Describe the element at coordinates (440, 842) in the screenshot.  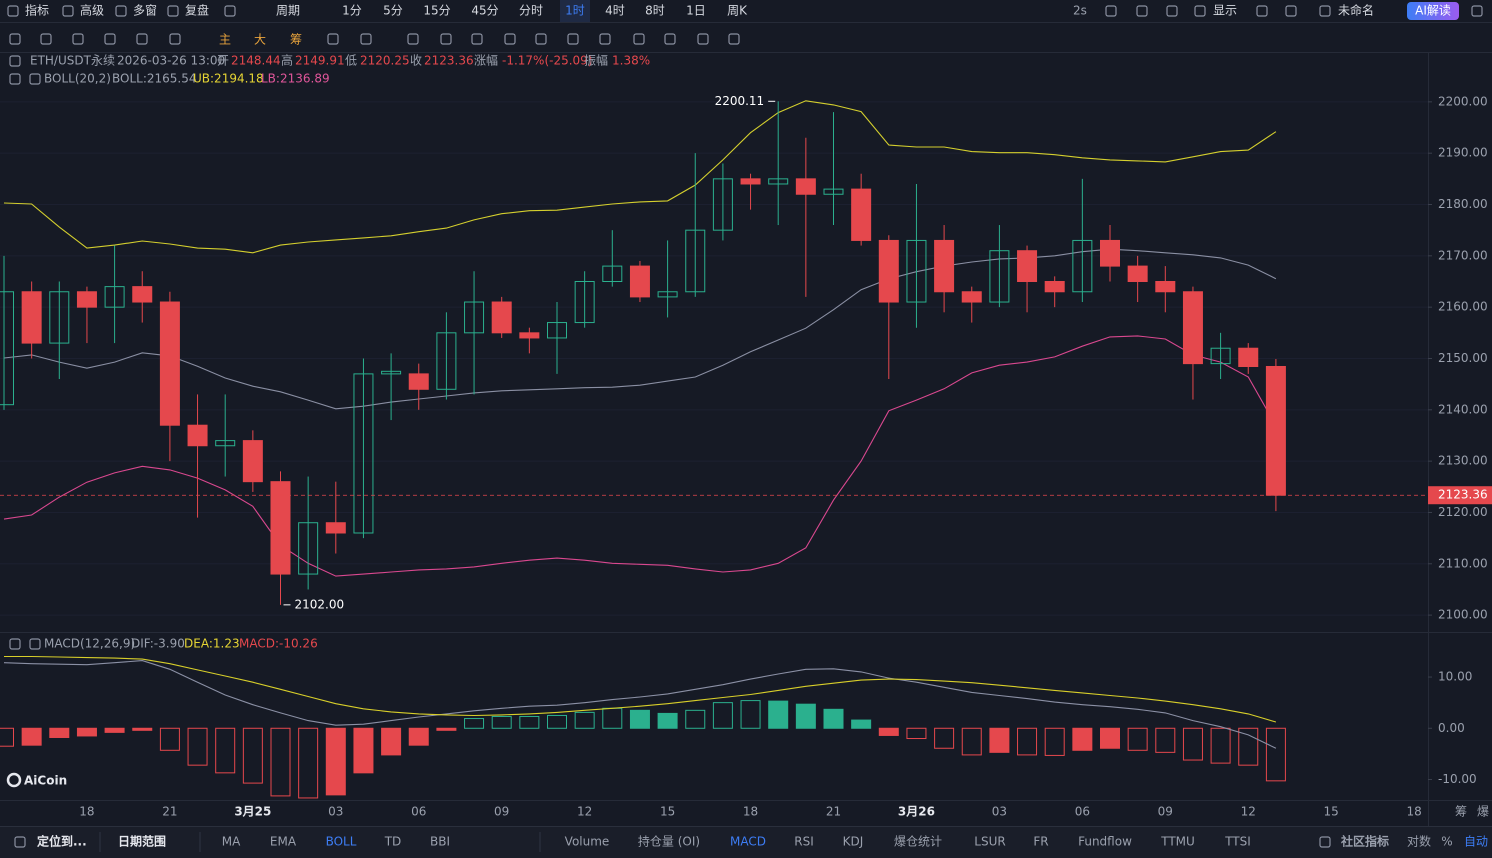
I see `indicator-tab: BBI` at that location.